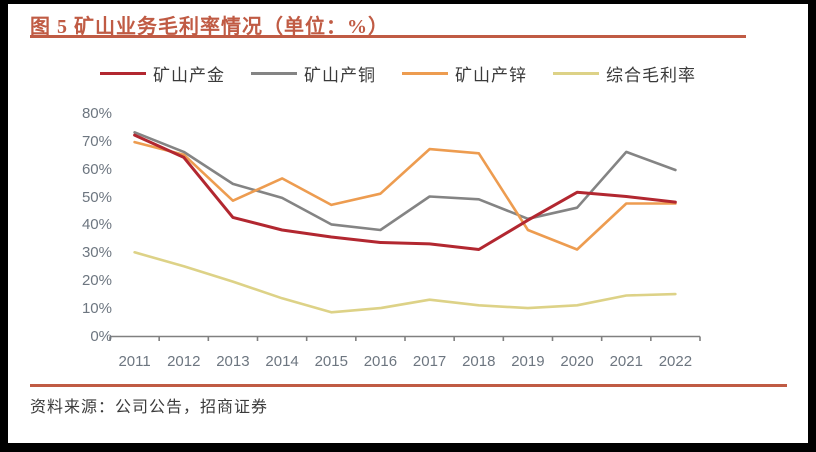 Image resolution: width=816 pixels, height=452 pixels. I want to click on x-axis-label: 2016, so click(380, 361).